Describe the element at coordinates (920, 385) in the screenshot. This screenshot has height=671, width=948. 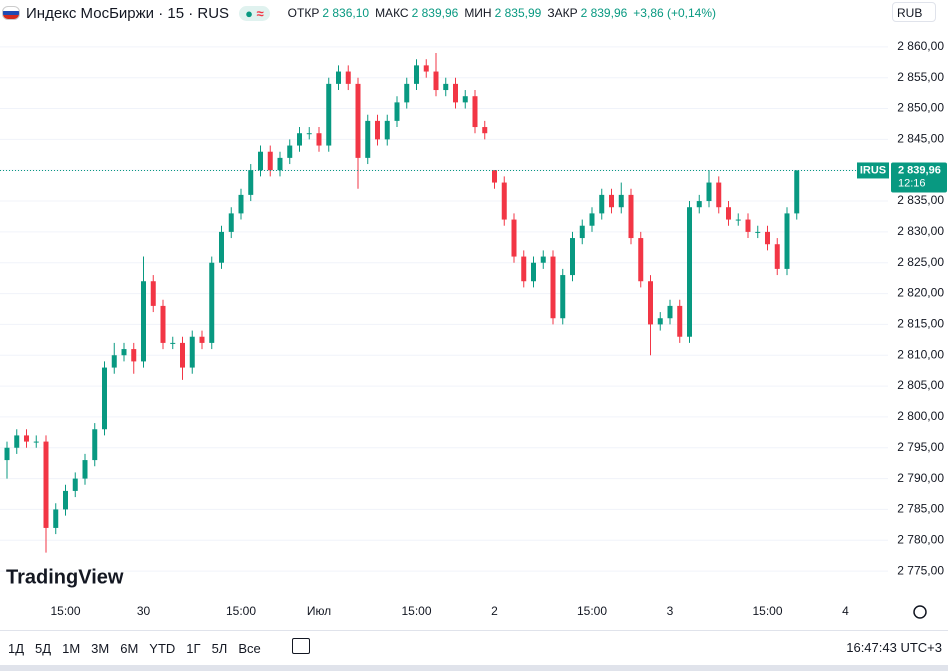
I see `y-tick-label: 2 805,00` at that location.